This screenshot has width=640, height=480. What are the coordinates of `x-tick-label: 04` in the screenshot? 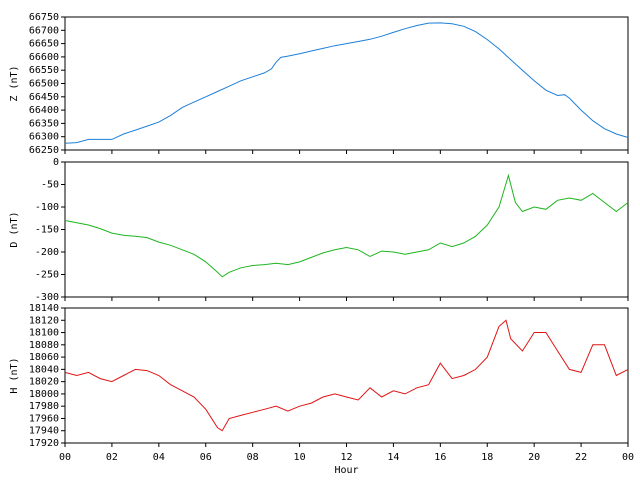 It's located at (159, 457).